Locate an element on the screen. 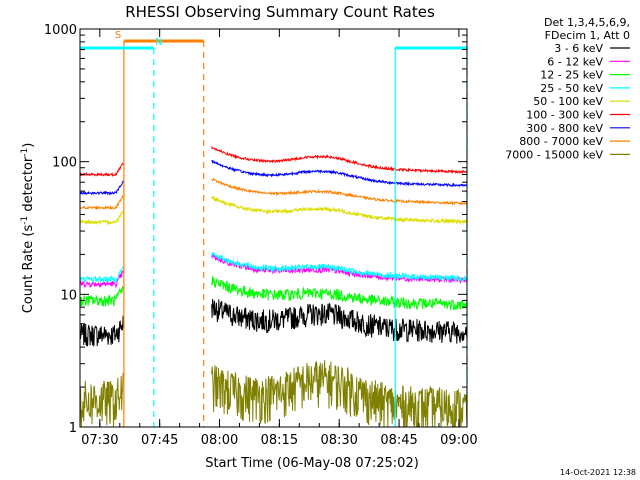  x-tick-label-4: 08:30 is located at coordinates (338, 440).